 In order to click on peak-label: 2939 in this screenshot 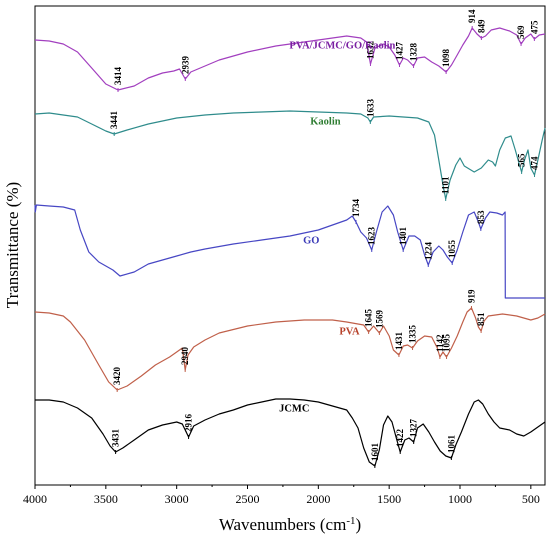, I will do `click(185, 65)`.